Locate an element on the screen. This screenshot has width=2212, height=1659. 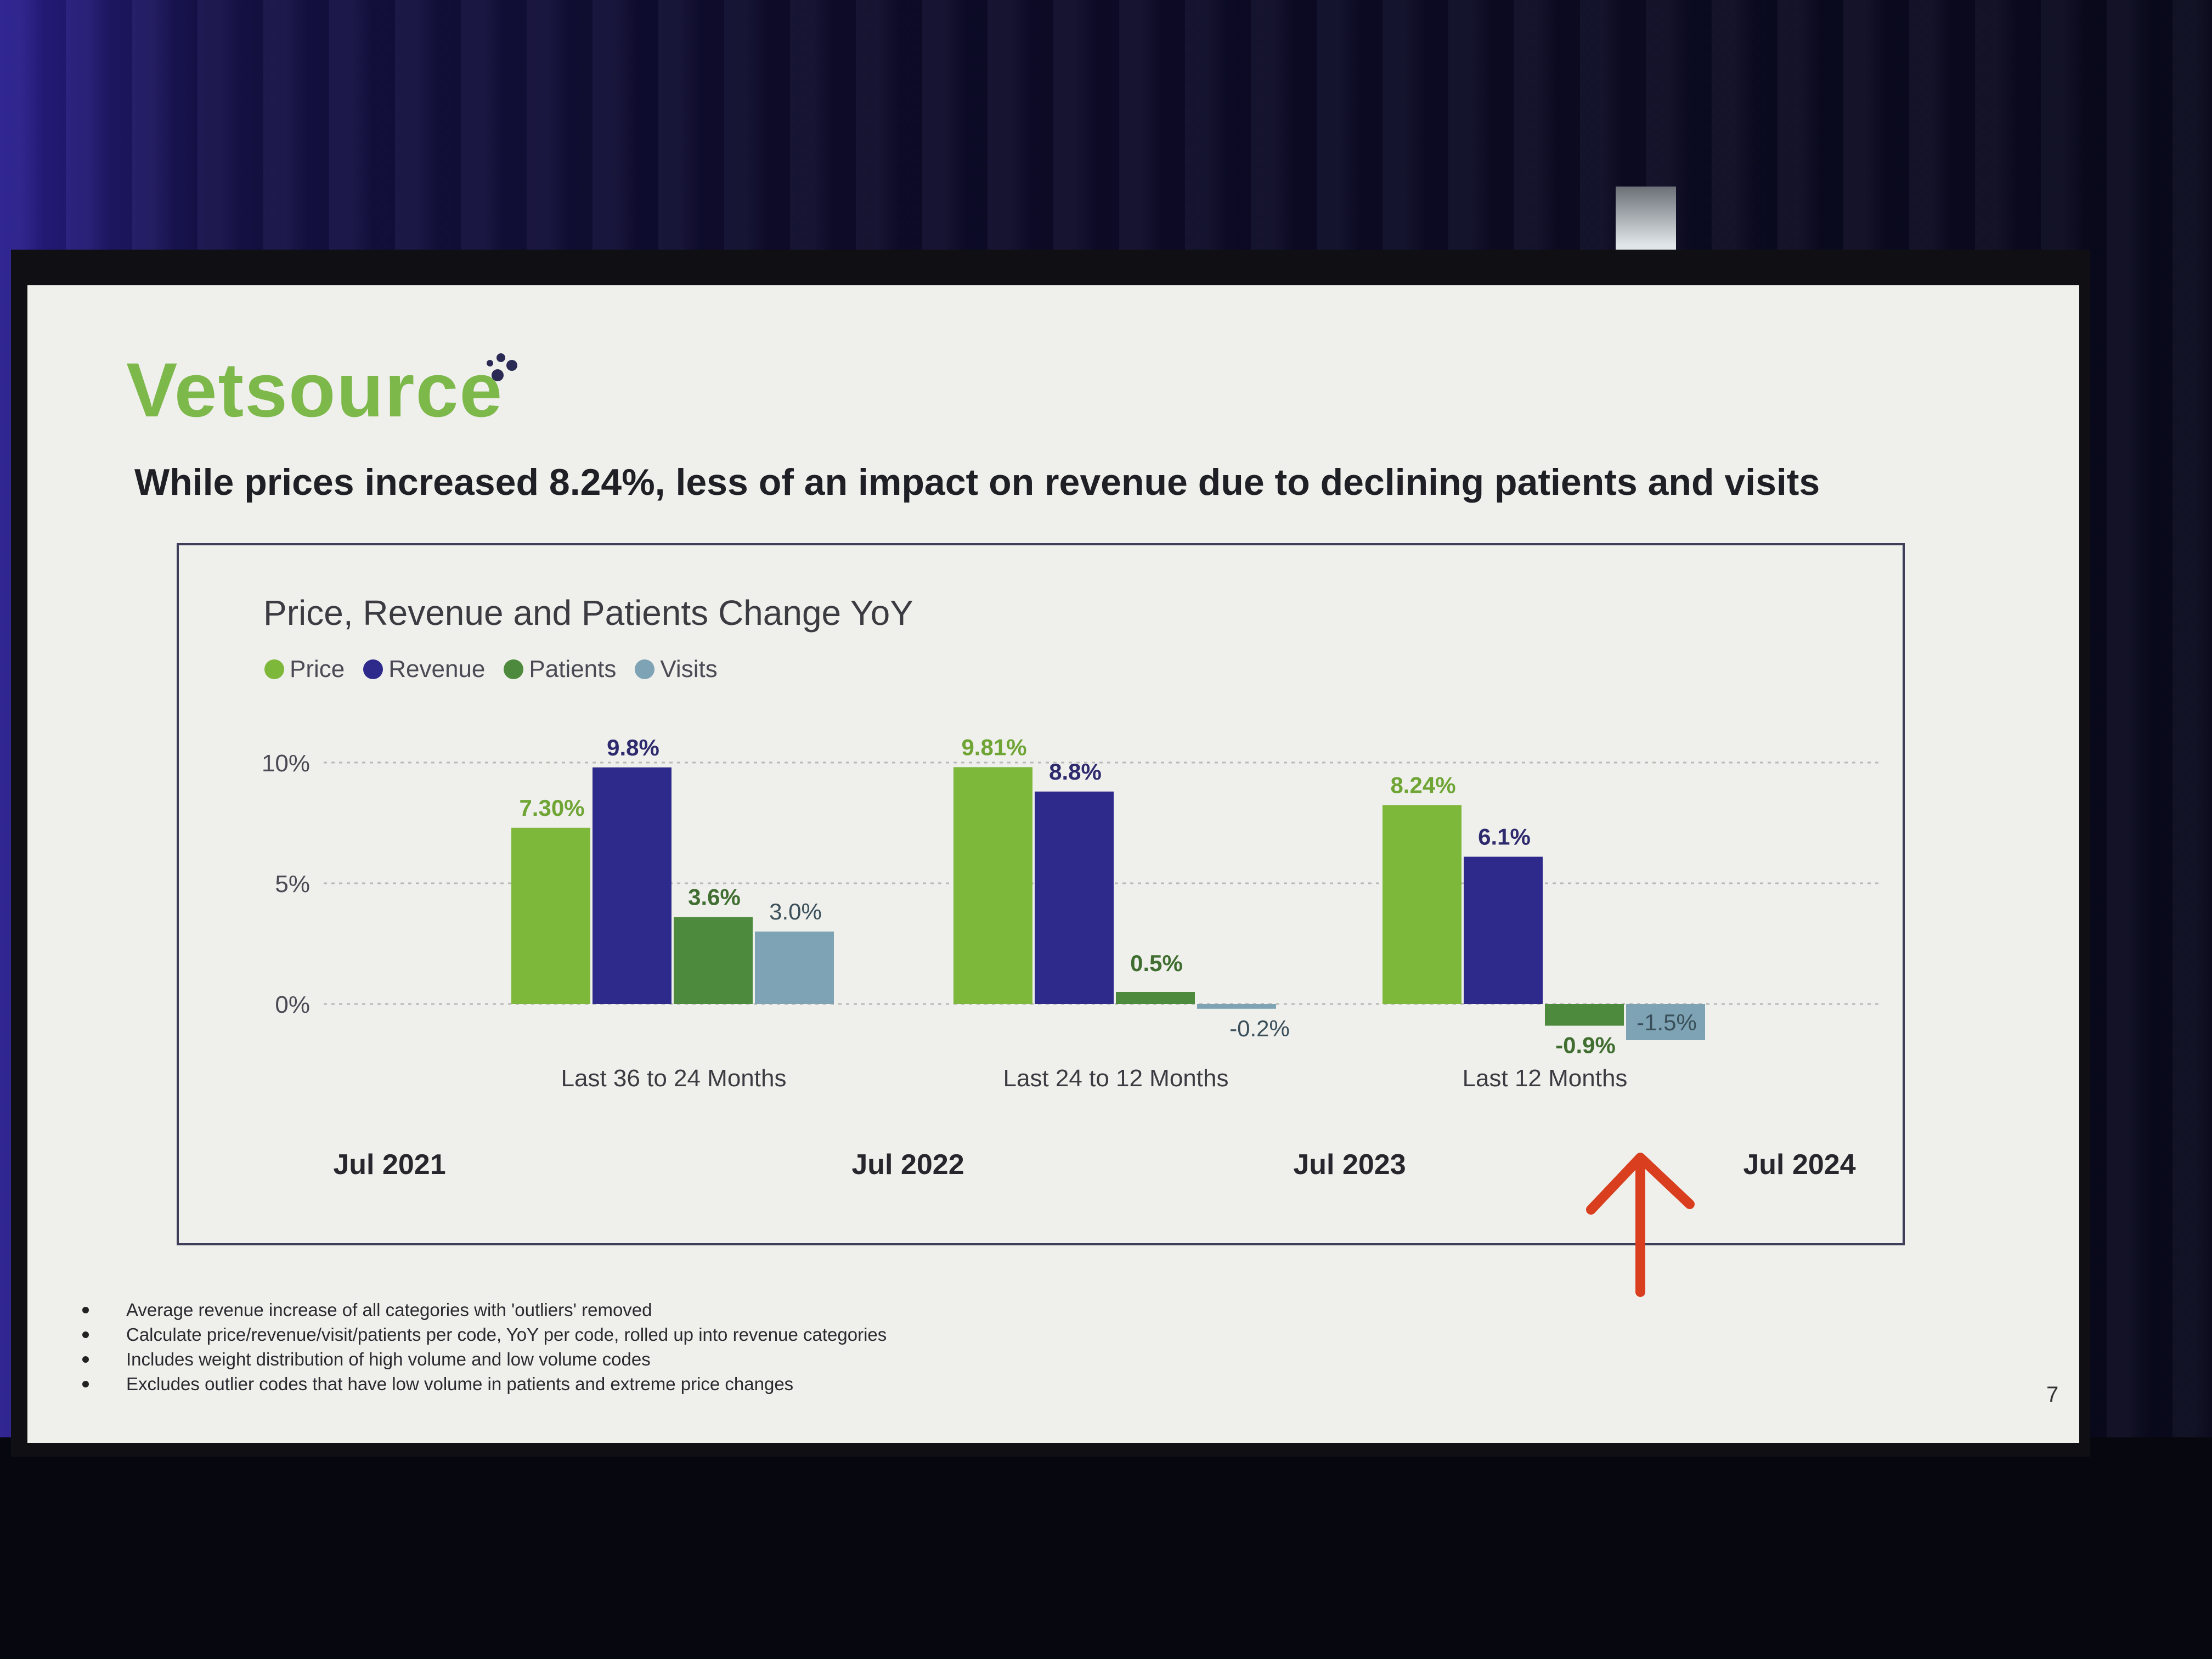
logo-dots-icon is located at coordinates (502, 367).